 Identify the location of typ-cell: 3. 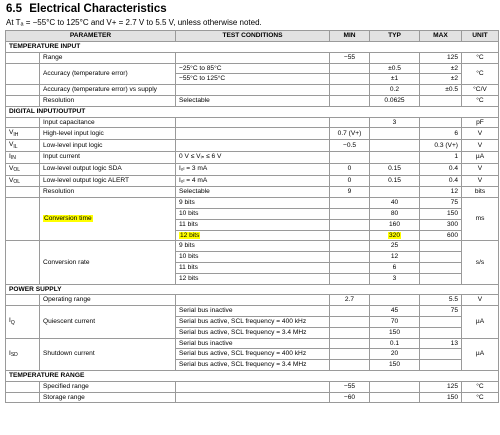
(394, 278).